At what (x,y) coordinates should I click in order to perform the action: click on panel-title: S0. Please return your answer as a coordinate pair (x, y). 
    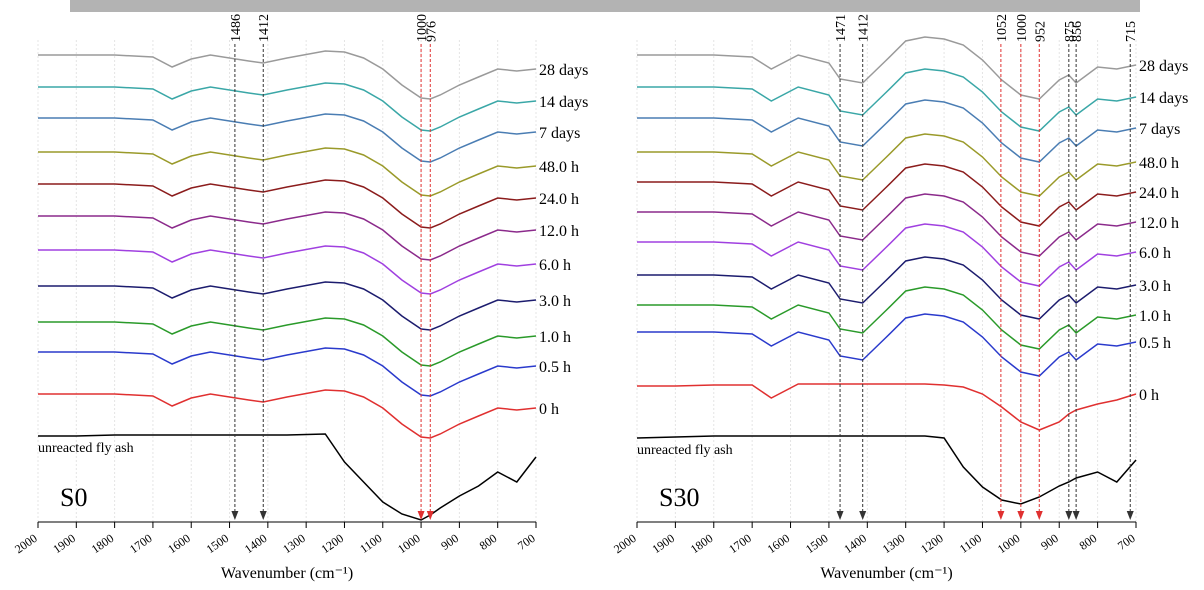
    Looking at the image, I should click on (73, 497).